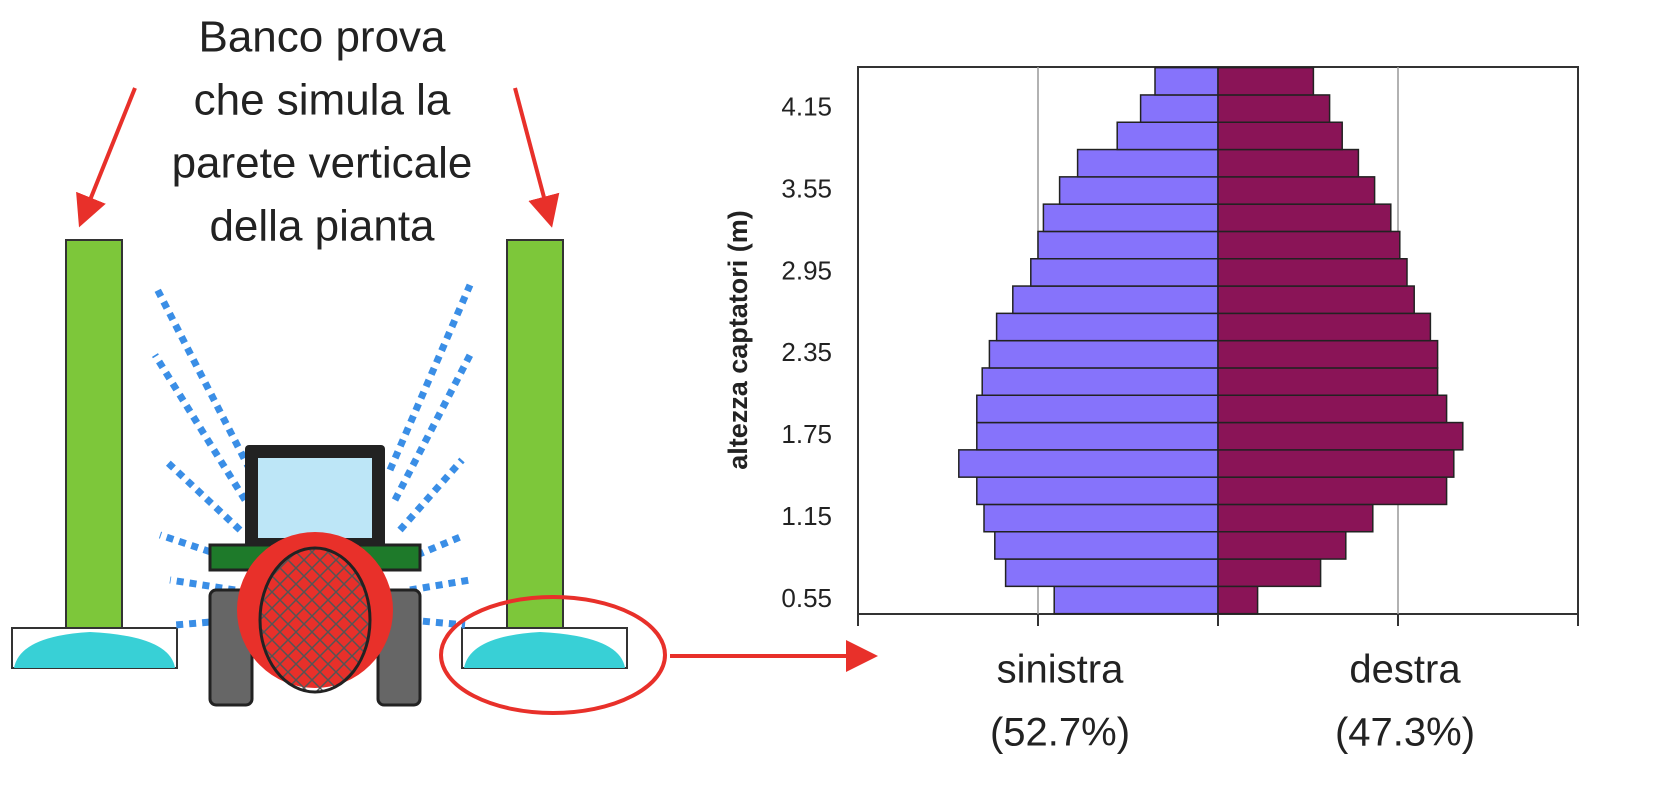 The image size is (1665, 797). I want to click on y-axis-label: altezza captatori (m), so click(738, 340).